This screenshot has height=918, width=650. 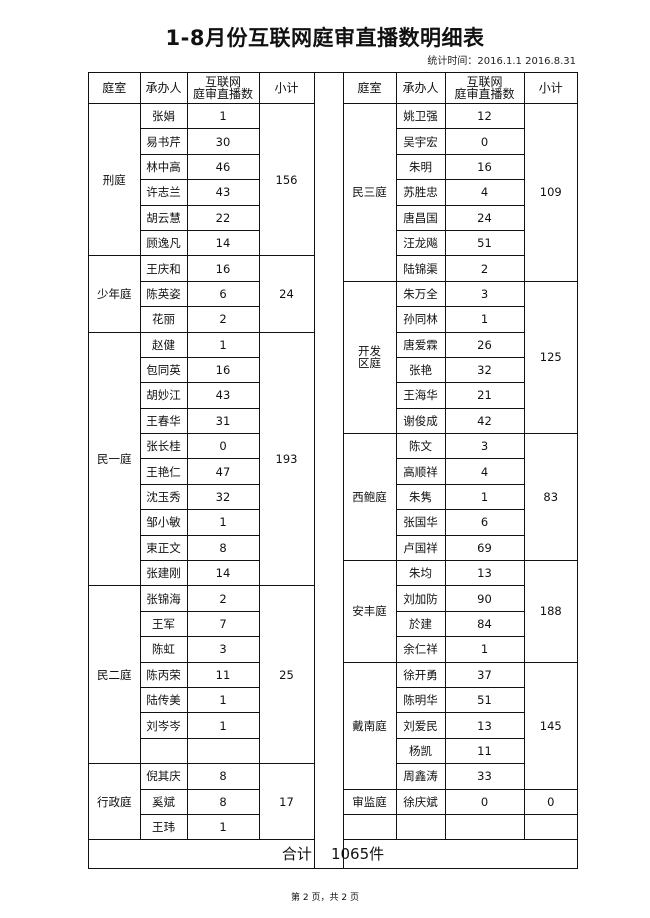 What do you see at coordinates (115, 675) in the screenshot?
I see `court-cell: 民二庭` at bounding box center [115, 675].